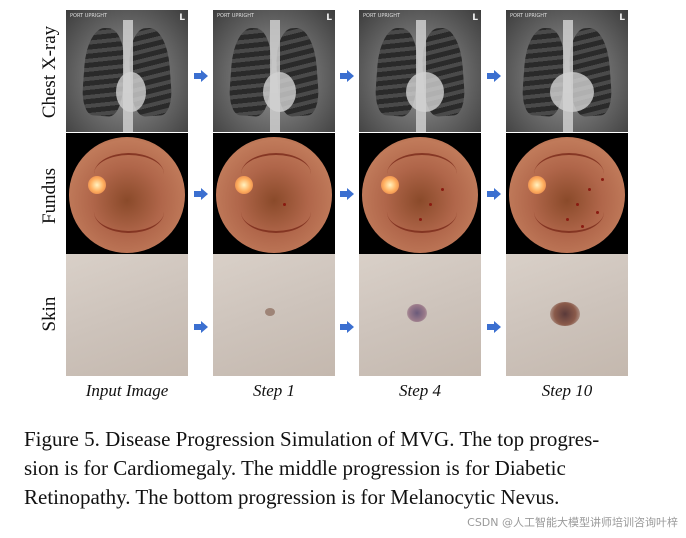 This screenshot has width=686, height=538. Describe the element at coordinates (274, 71) in the screenshot. I see `xray-step-1: PORT UPRIGHT L` at that location.